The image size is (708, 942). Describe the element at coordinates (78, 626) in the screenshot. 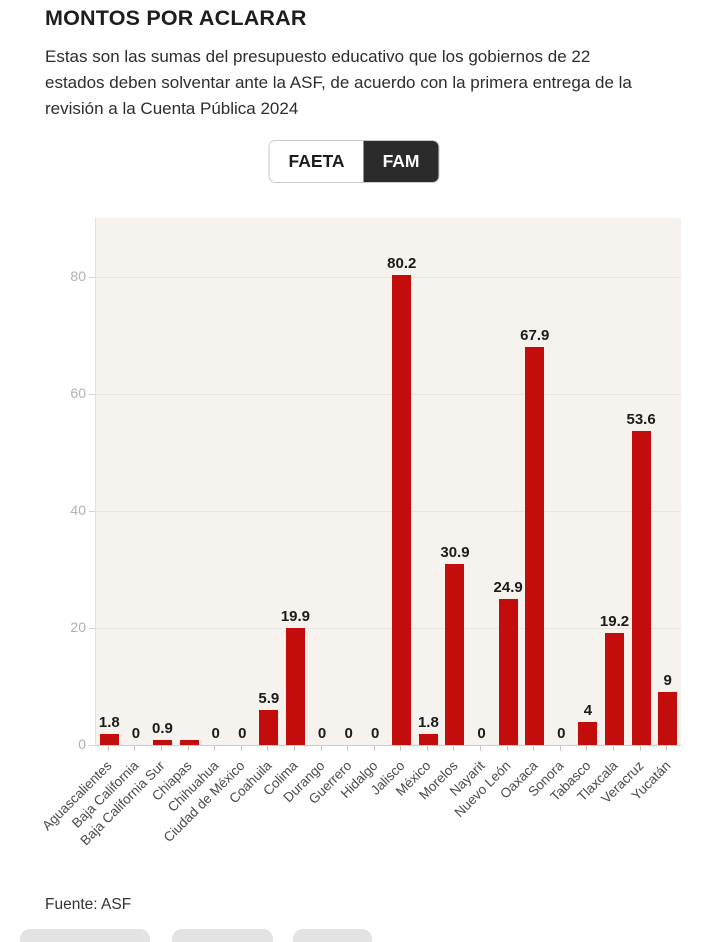

I see `y-tick-label: 20` at that location.